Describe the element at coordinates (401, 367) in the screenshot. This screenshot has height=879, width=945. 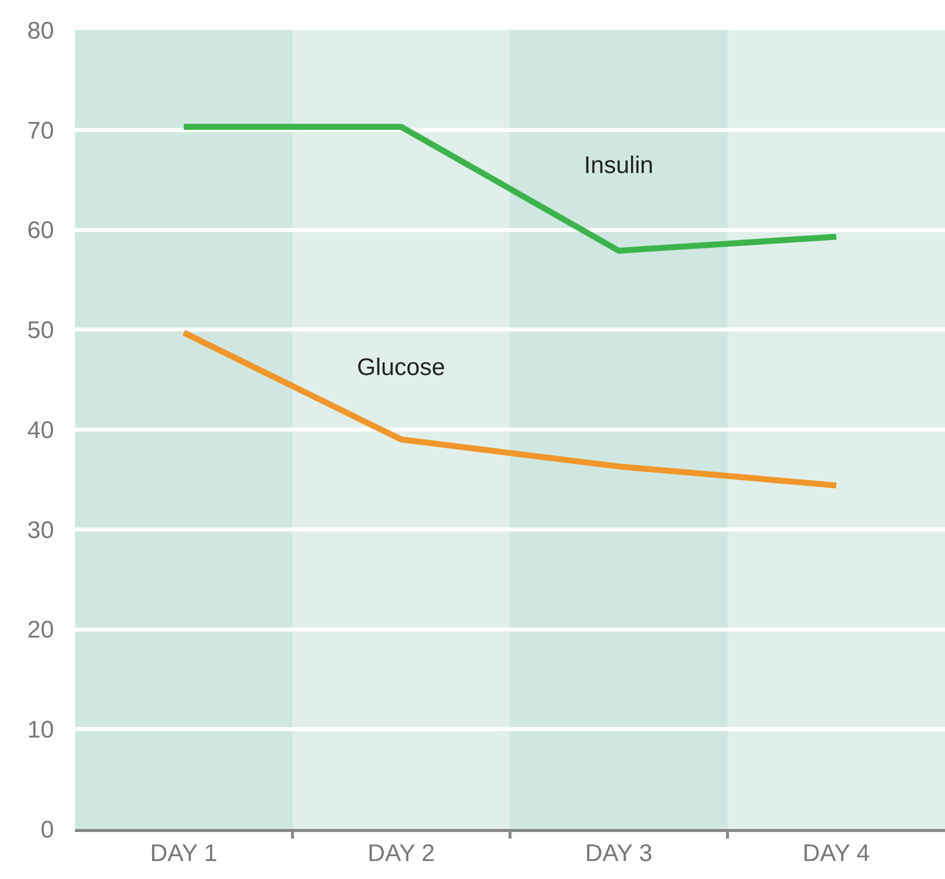
I see `series-label: Glucose` at that location.